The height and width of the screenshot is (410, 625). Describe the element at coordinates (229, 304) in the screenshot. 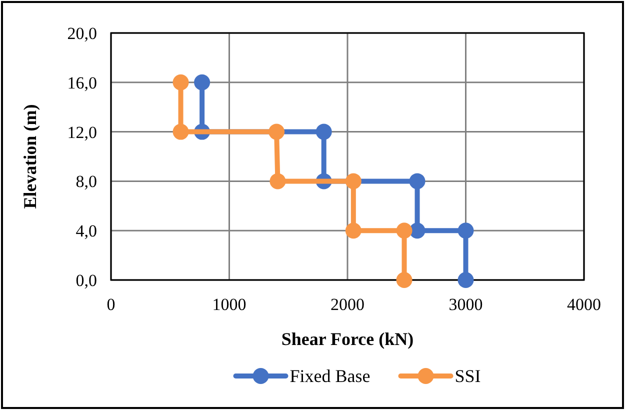

I see `x-tick-label: 1000` at that location.